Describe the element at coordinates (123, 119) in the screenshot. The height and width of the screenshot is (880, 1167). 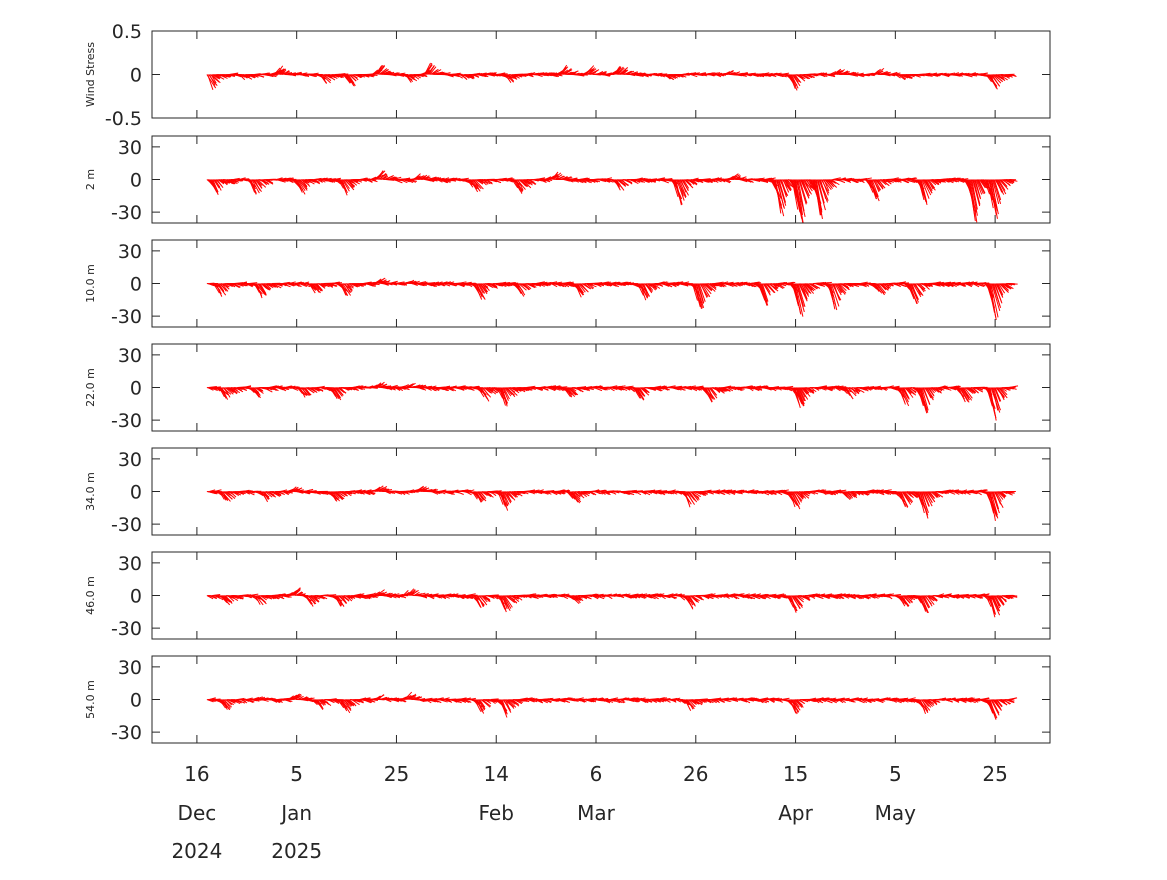
I see `y-tick-label: -0.5` at that location.